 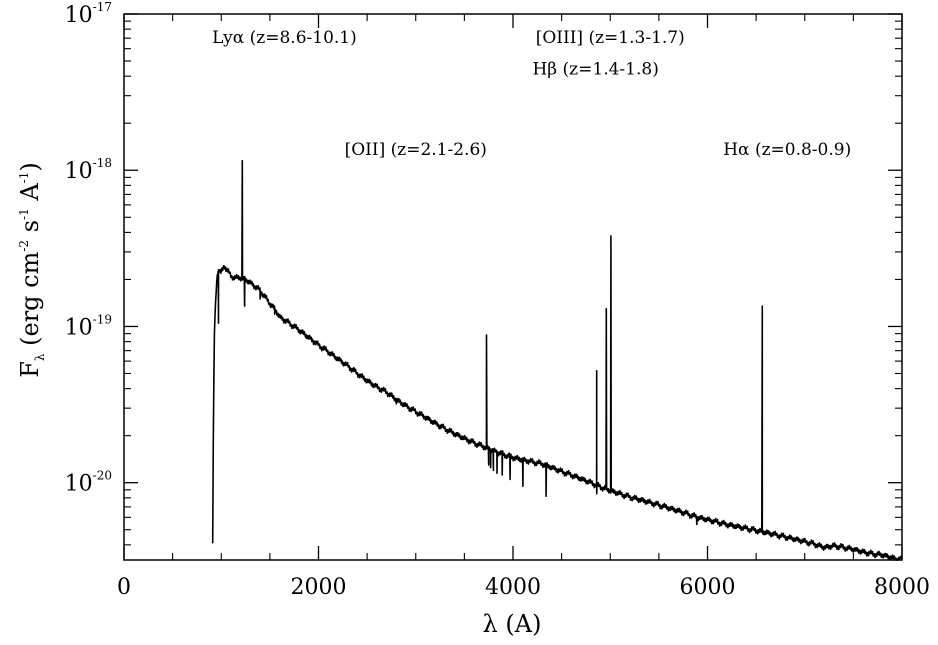 What do you see at coordinates (284, 38) in the screenshot?
I see `line-annotation: Lyα (z=8.6-10.1)` at bounding box center [284, 38].